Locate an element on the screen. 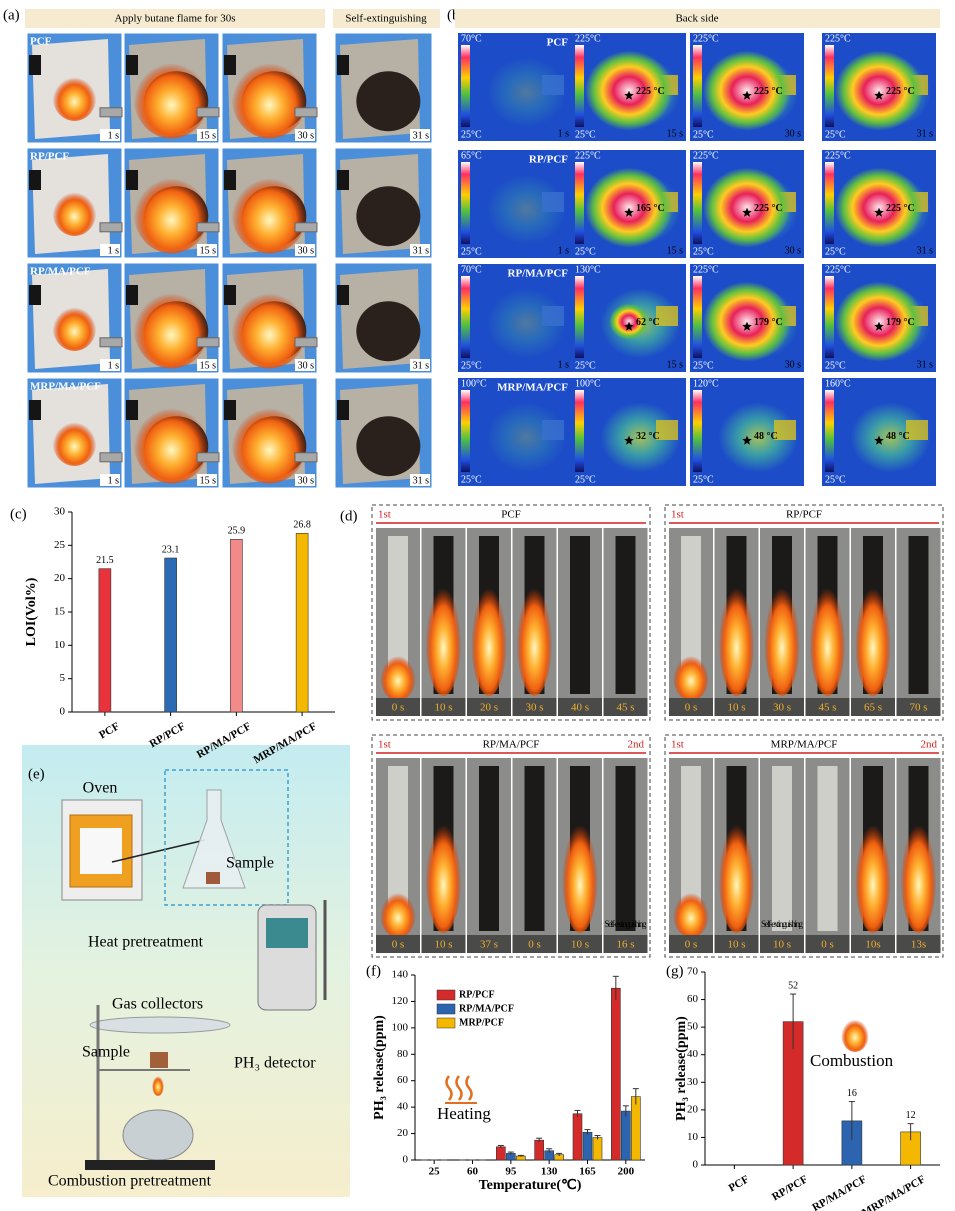  text-label: Oven is located at coordinates (100, 788).